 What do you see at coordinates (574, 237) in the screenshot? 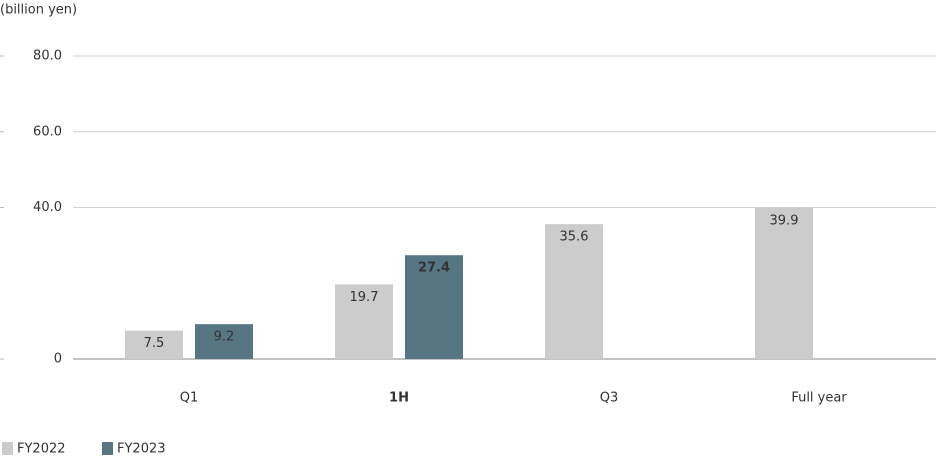
I see `data-label: 35.6` at bounding box center [574, 237].